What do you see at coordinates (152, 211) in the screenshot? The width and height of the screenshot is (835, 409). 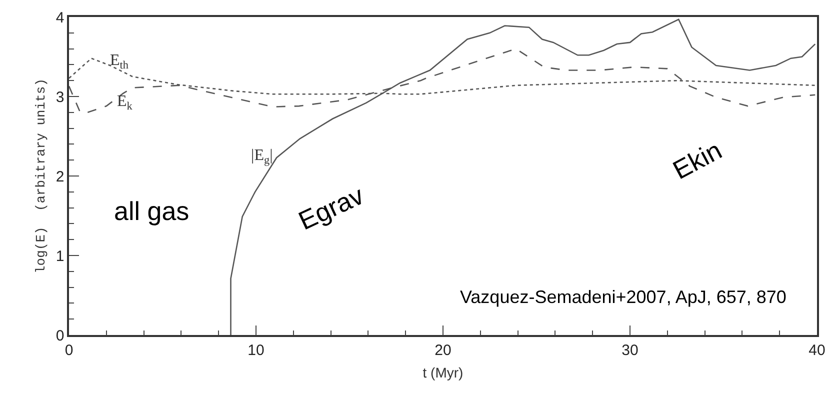 I see `annotation: all gas` at bounding box center [152, 211].